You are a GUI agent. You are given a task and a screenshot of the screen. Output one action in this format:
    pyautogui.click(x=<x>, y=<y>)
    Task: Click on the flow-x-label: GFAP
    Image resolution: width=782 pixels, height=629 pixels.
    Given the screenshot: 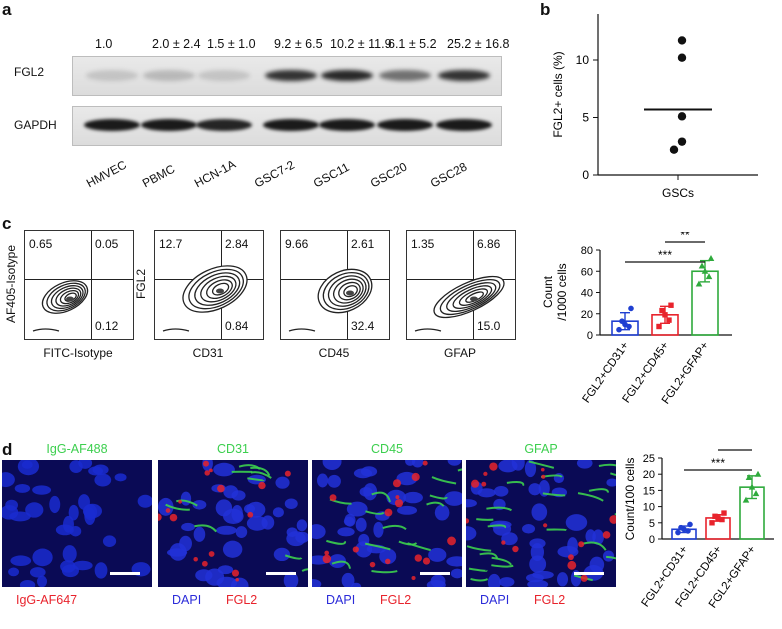 What is the action you would take?
    pyautogui.click(x=460, y=353)
    